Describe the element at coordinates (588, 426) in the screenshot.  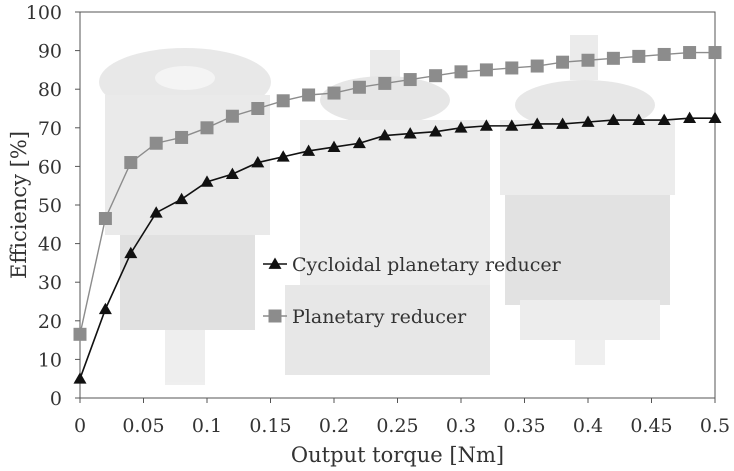
I see `x-tick-label: 0.4` at that location.